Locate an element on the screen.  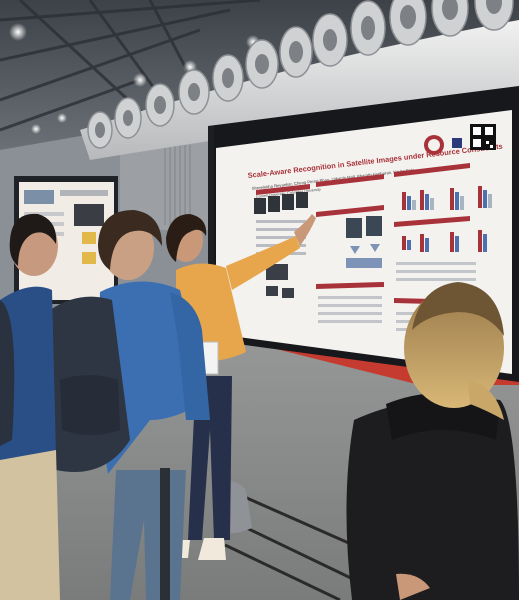
poster-bar-charts is located at coordinates (447, 219).